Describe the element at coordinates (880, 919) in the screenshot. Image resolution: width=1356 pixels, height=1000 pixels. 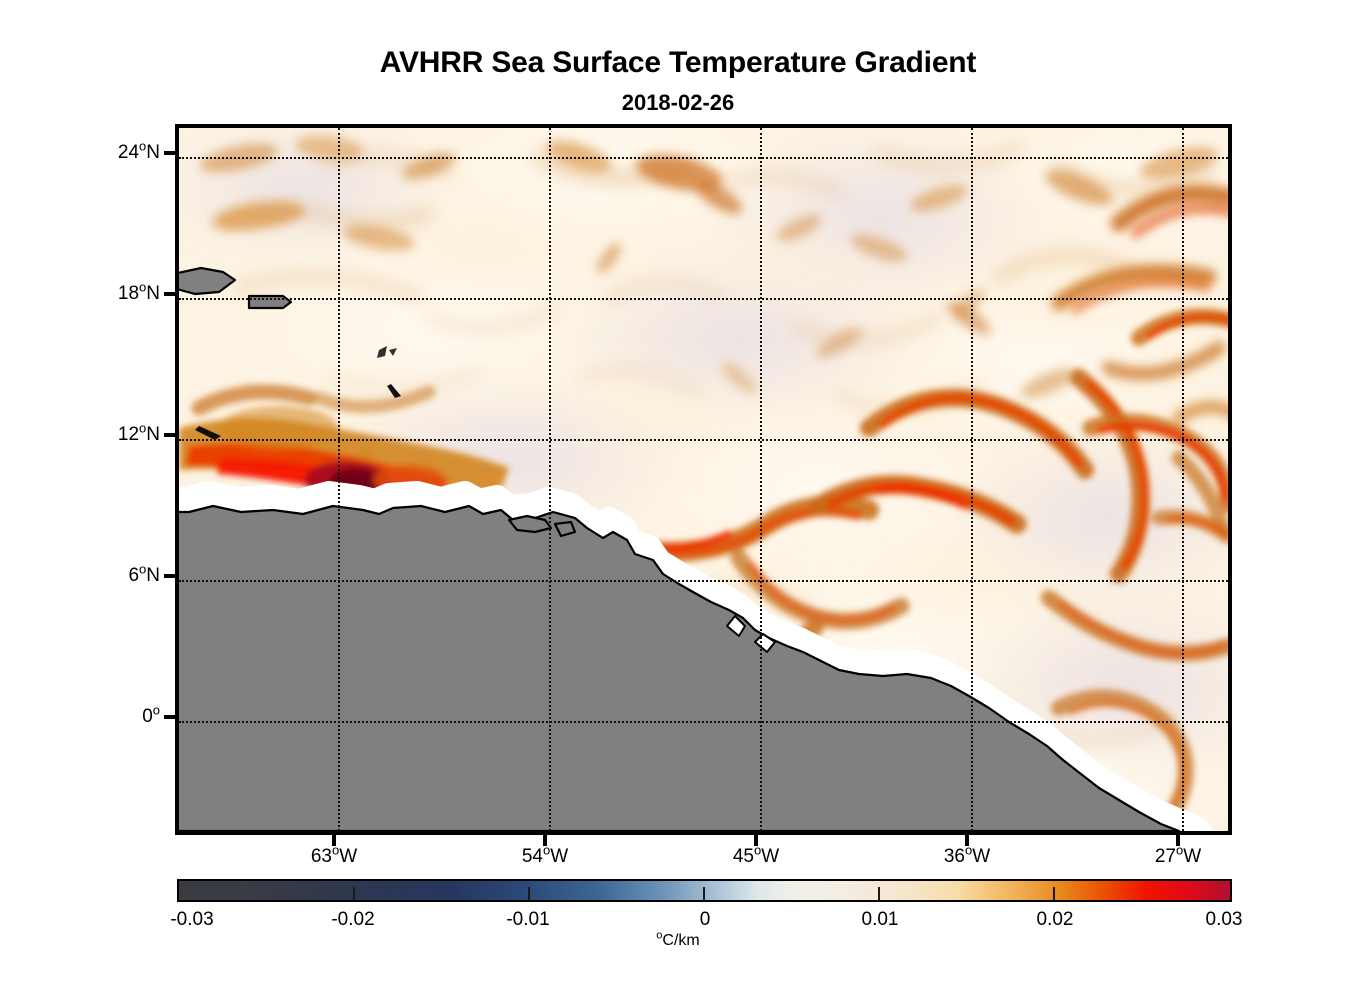
I see `colorbar-label-5: 0.01` at that location.